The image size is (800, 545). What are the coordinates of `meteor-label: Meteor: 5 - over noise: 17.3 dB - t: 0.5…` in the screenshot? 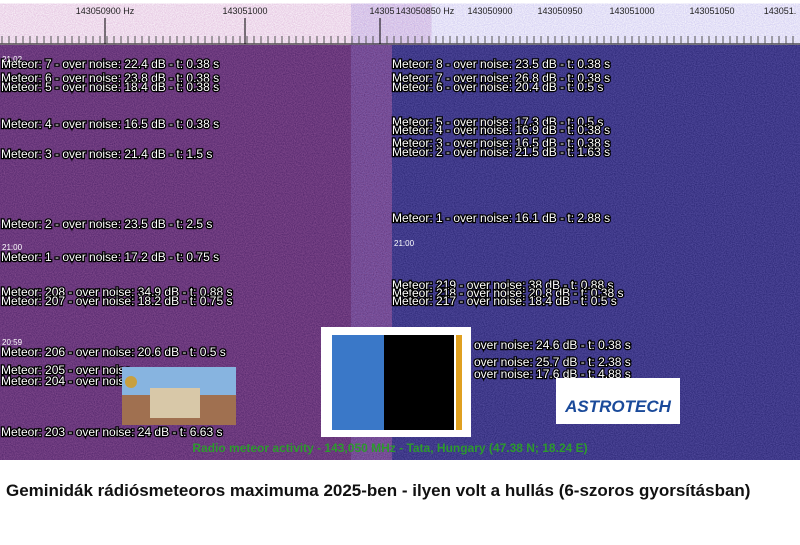 It's located at (497, 122).